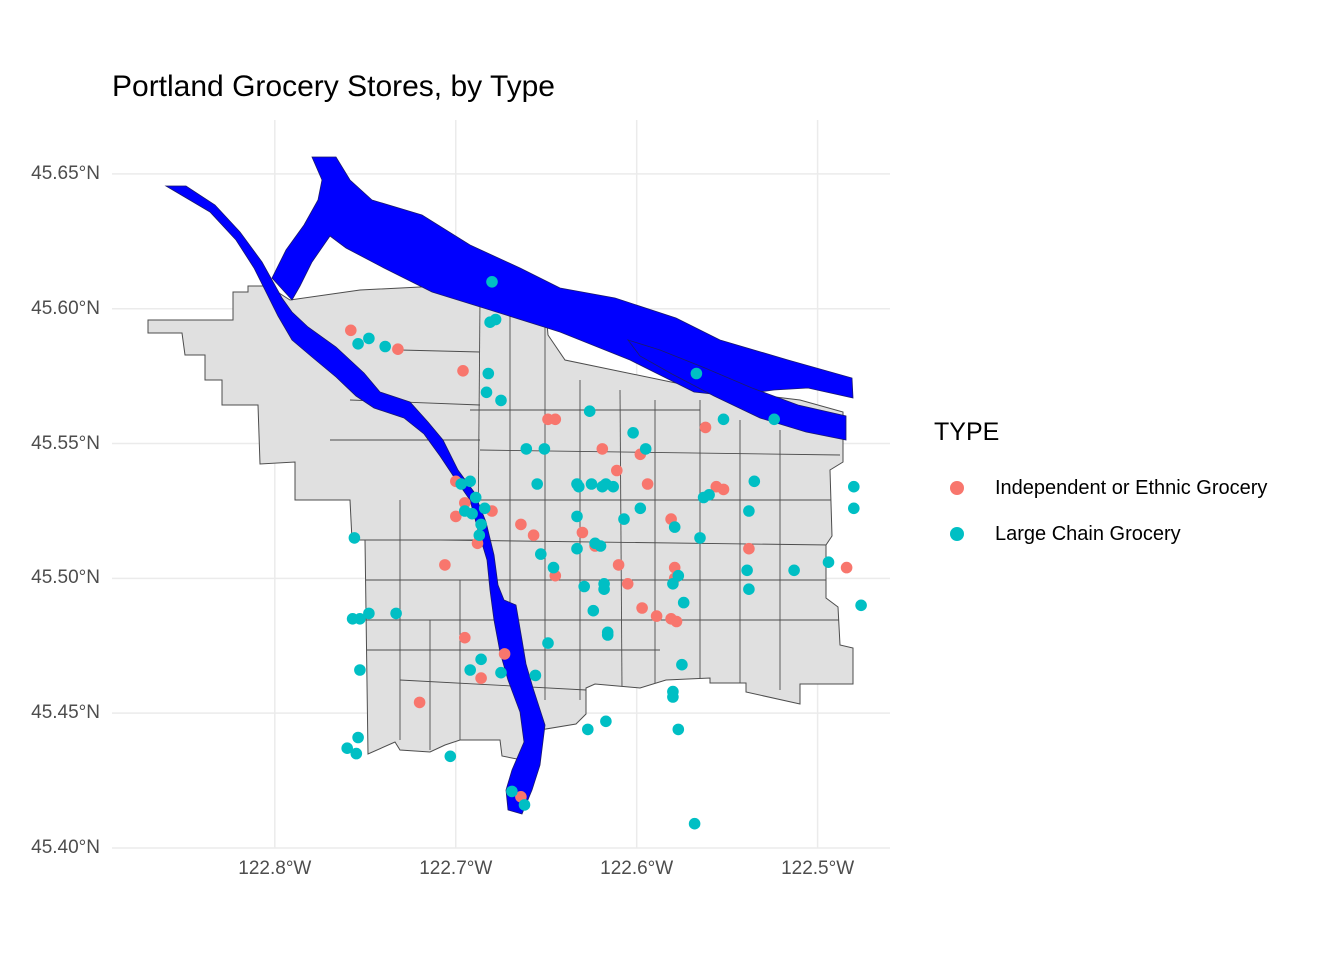 This screenshot has height=960, width=1344. I want to click on x-tick-label: 122.5°W, so click(818, 868).